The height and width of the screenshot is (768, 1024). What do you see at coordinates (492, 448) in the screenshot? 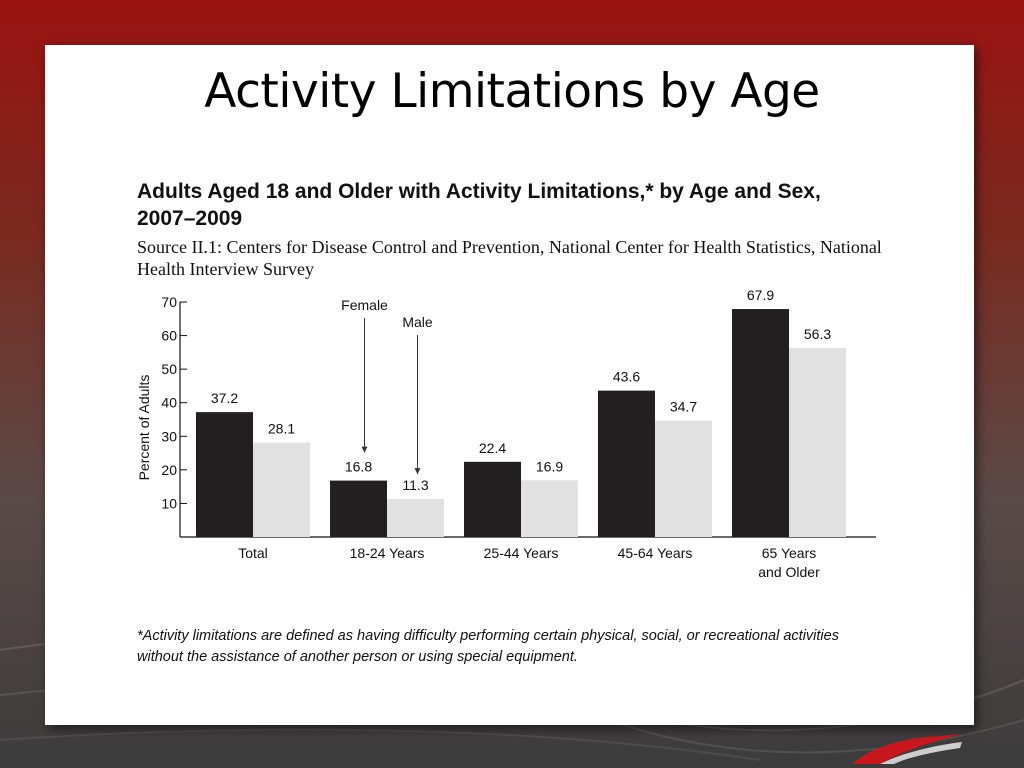
I see `data-label: 22.4` at bounding box center [492, 448].